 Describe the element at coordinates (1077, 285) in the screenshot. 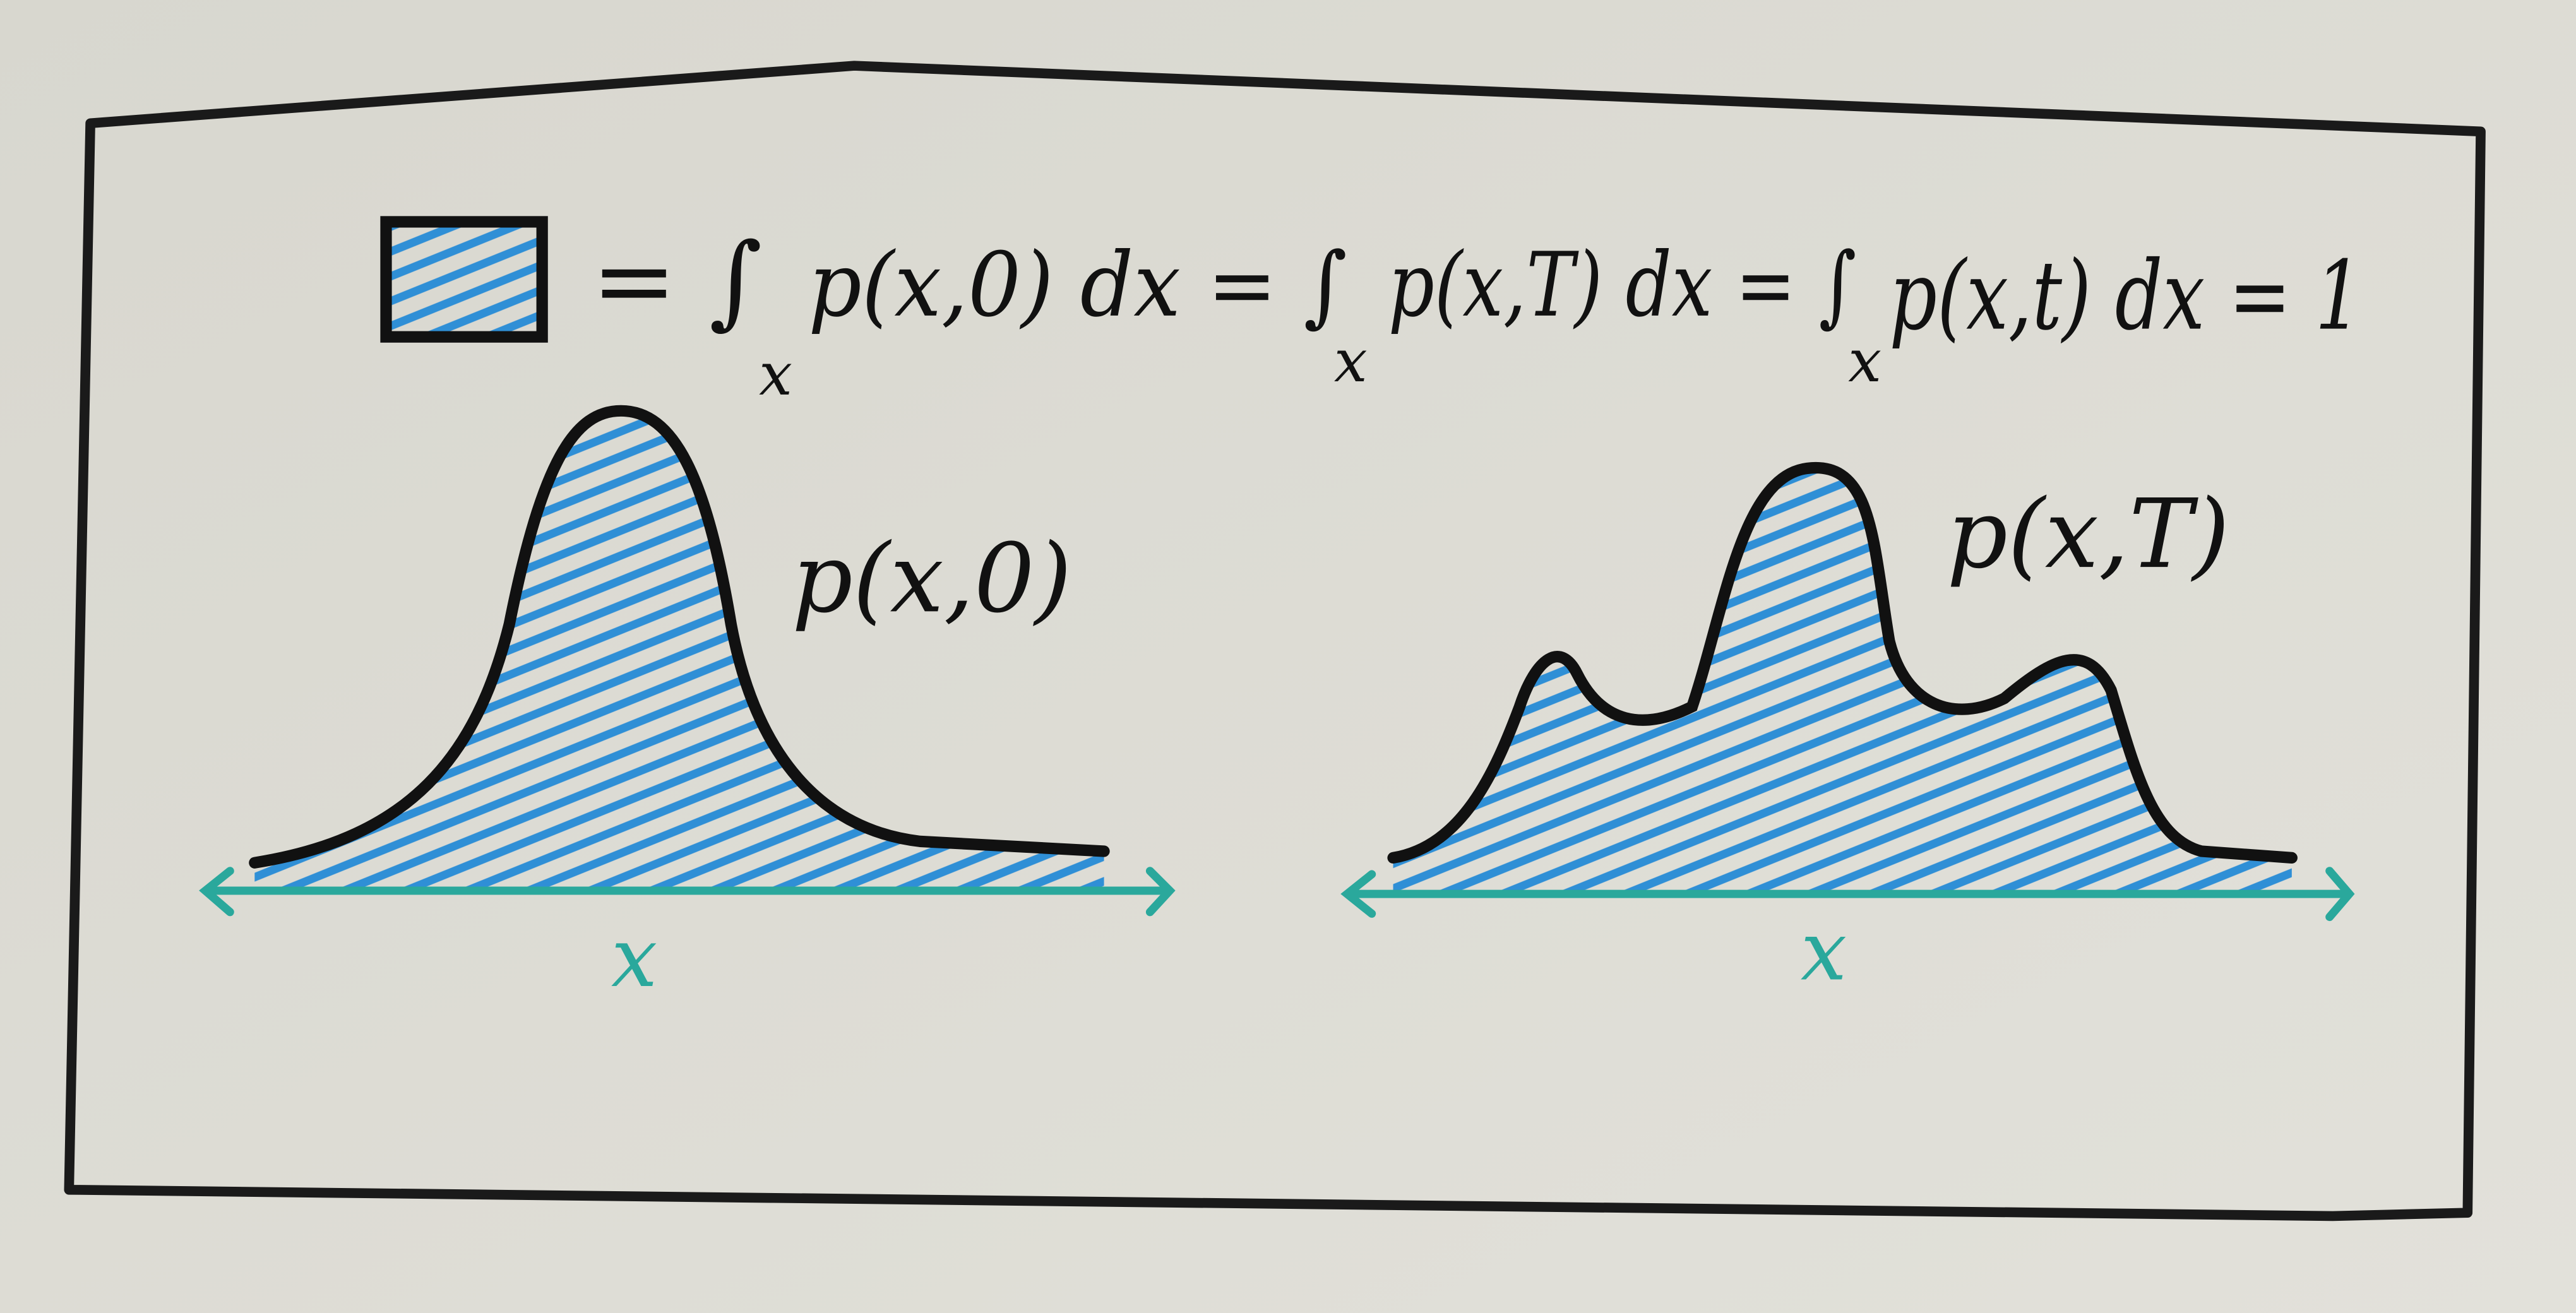

I see `equation-segment: p(x,0) dx = ∫` at that location.